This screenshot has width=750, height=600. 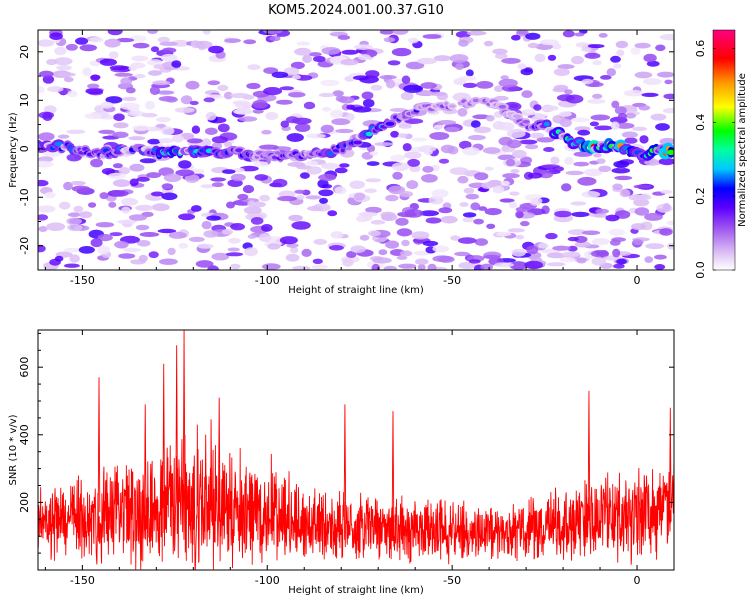 I want to click on y-tick-label: 200, so click(x=24, y=502).